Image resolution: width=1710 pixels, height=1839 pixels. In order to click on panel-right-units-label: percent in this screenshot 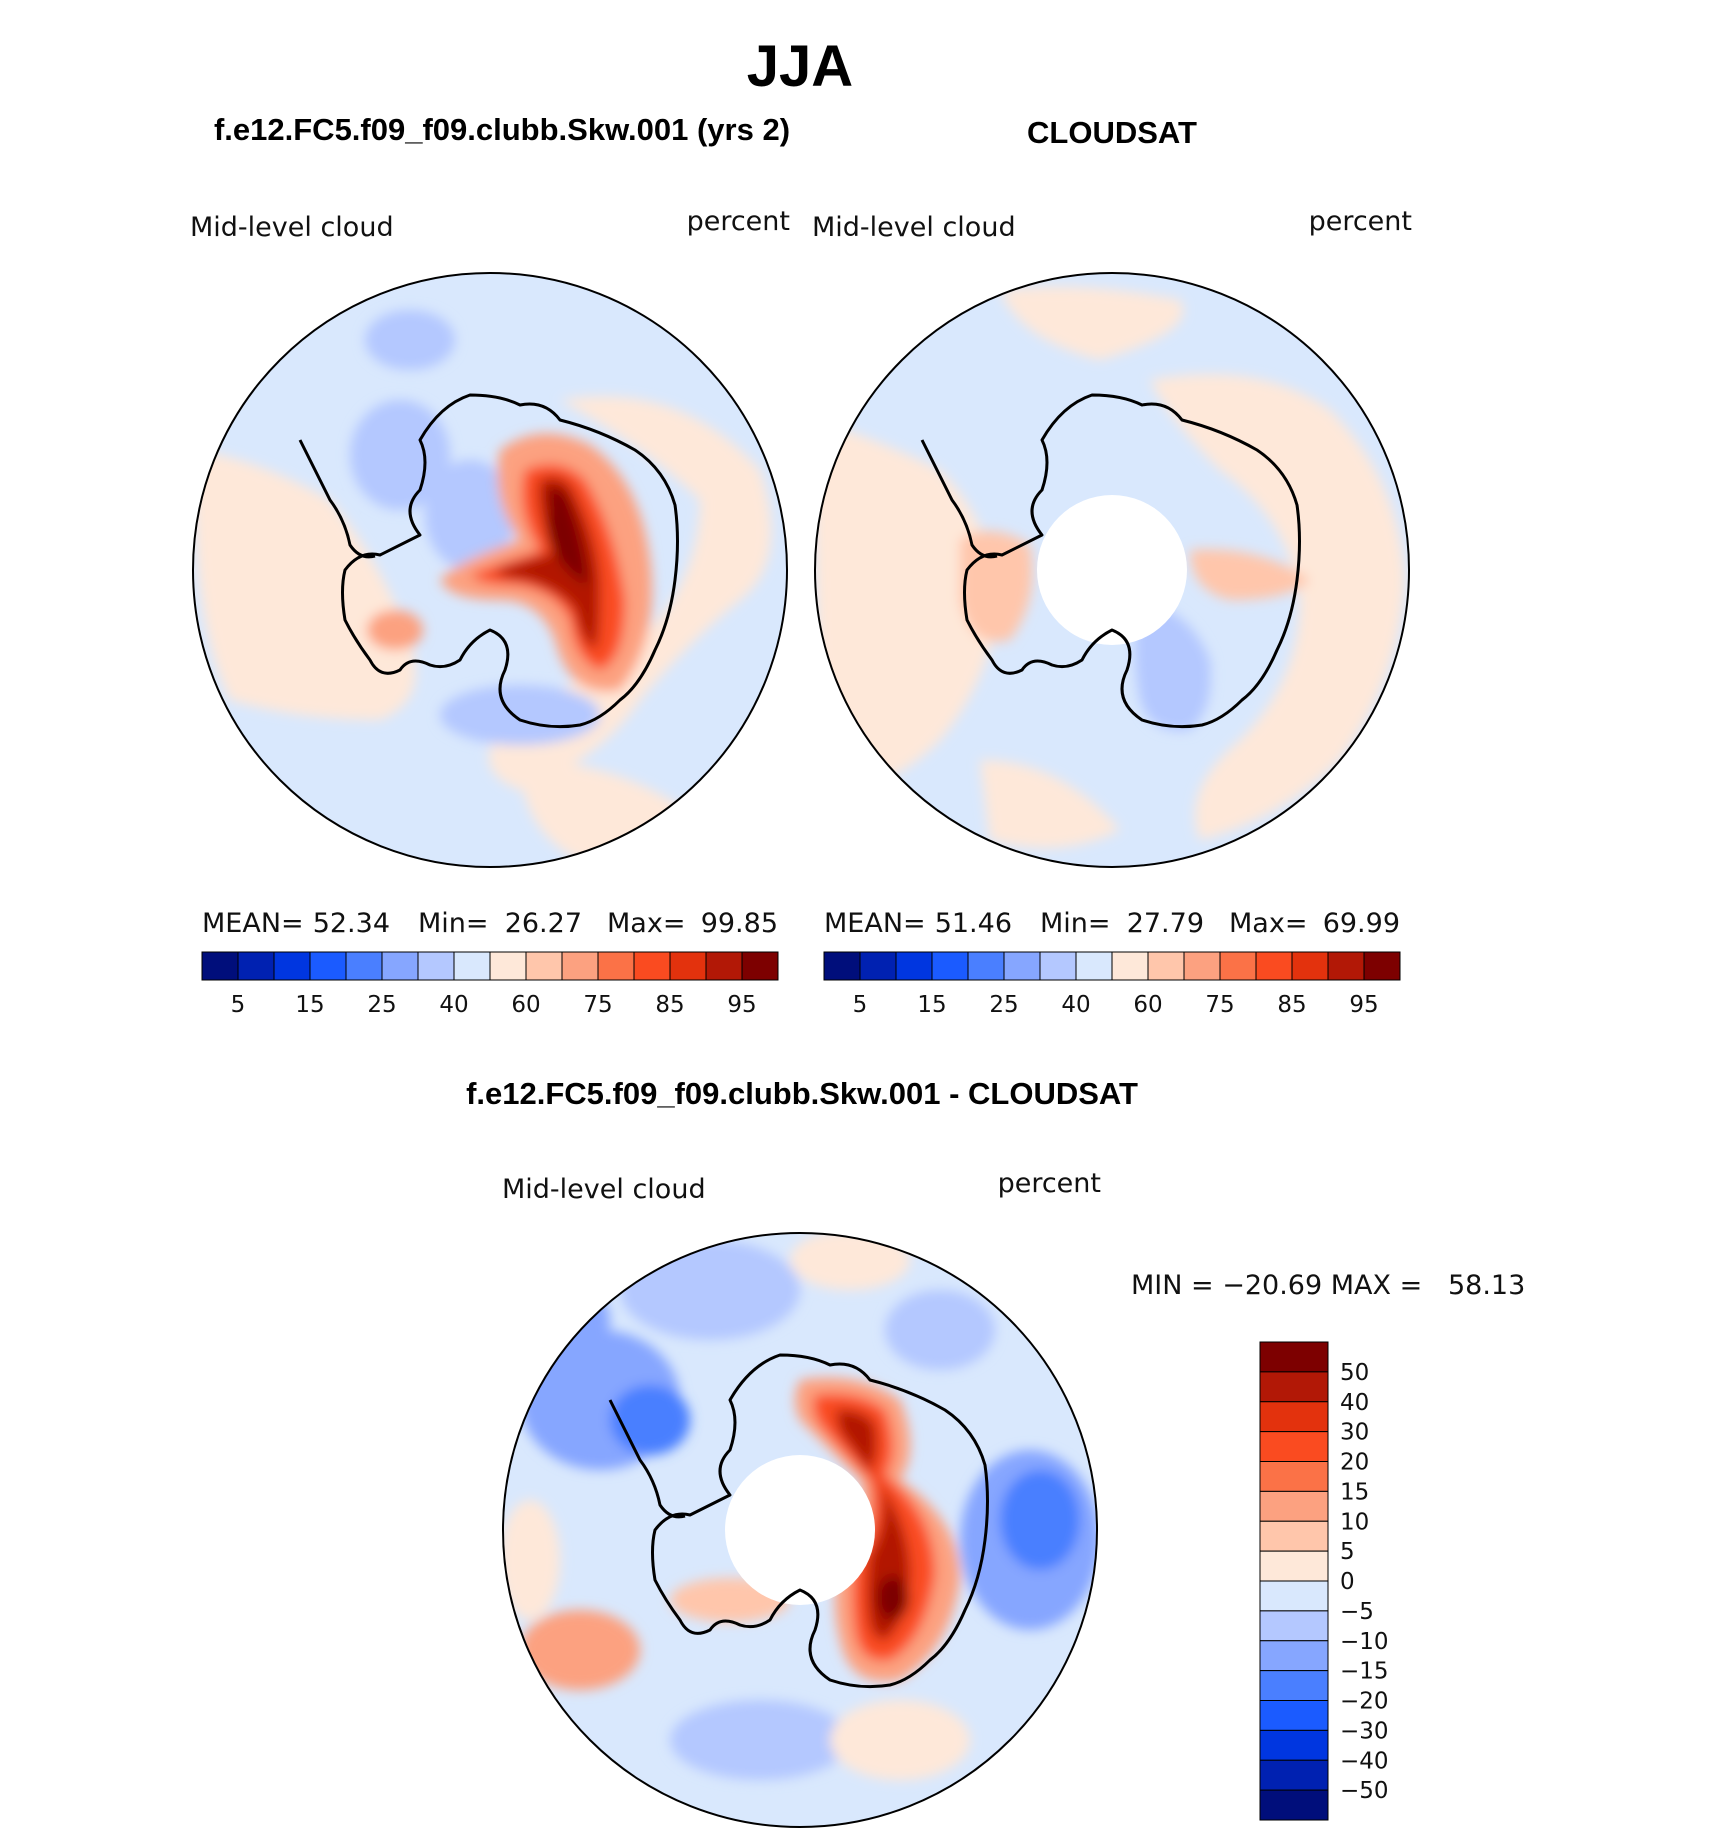, I will do `click(1360, 221)`.